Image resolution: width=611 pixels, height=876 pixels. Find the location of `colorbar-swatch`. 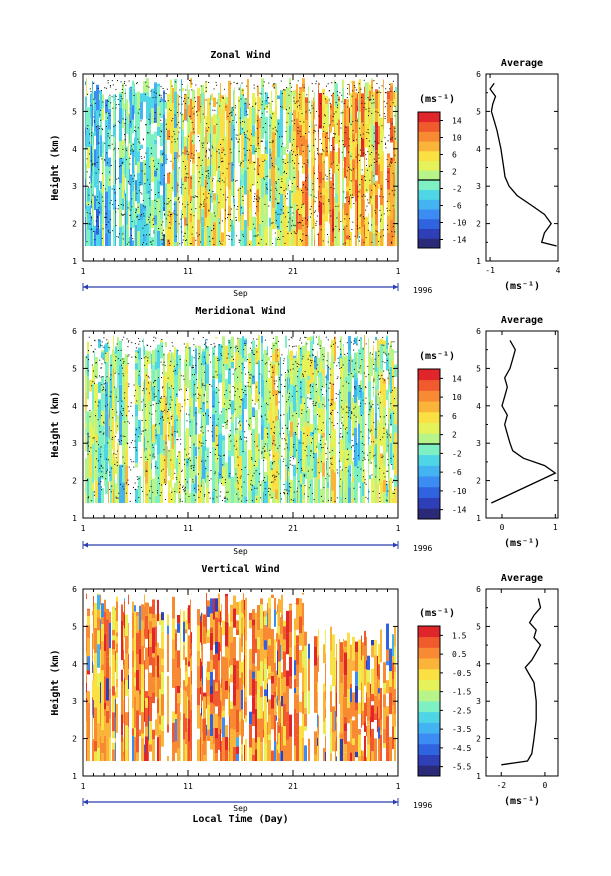

colorbar-swatch is located at coordinates (429, 223).